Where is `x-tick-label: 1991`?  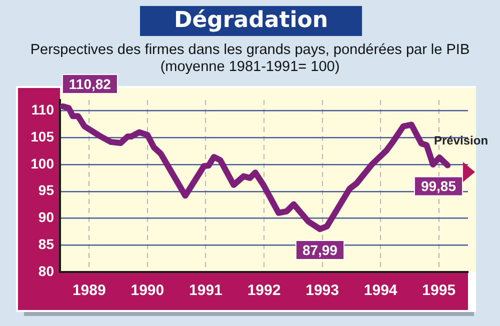
x-tick-label: 1991 is located at coordinates (205, 291).